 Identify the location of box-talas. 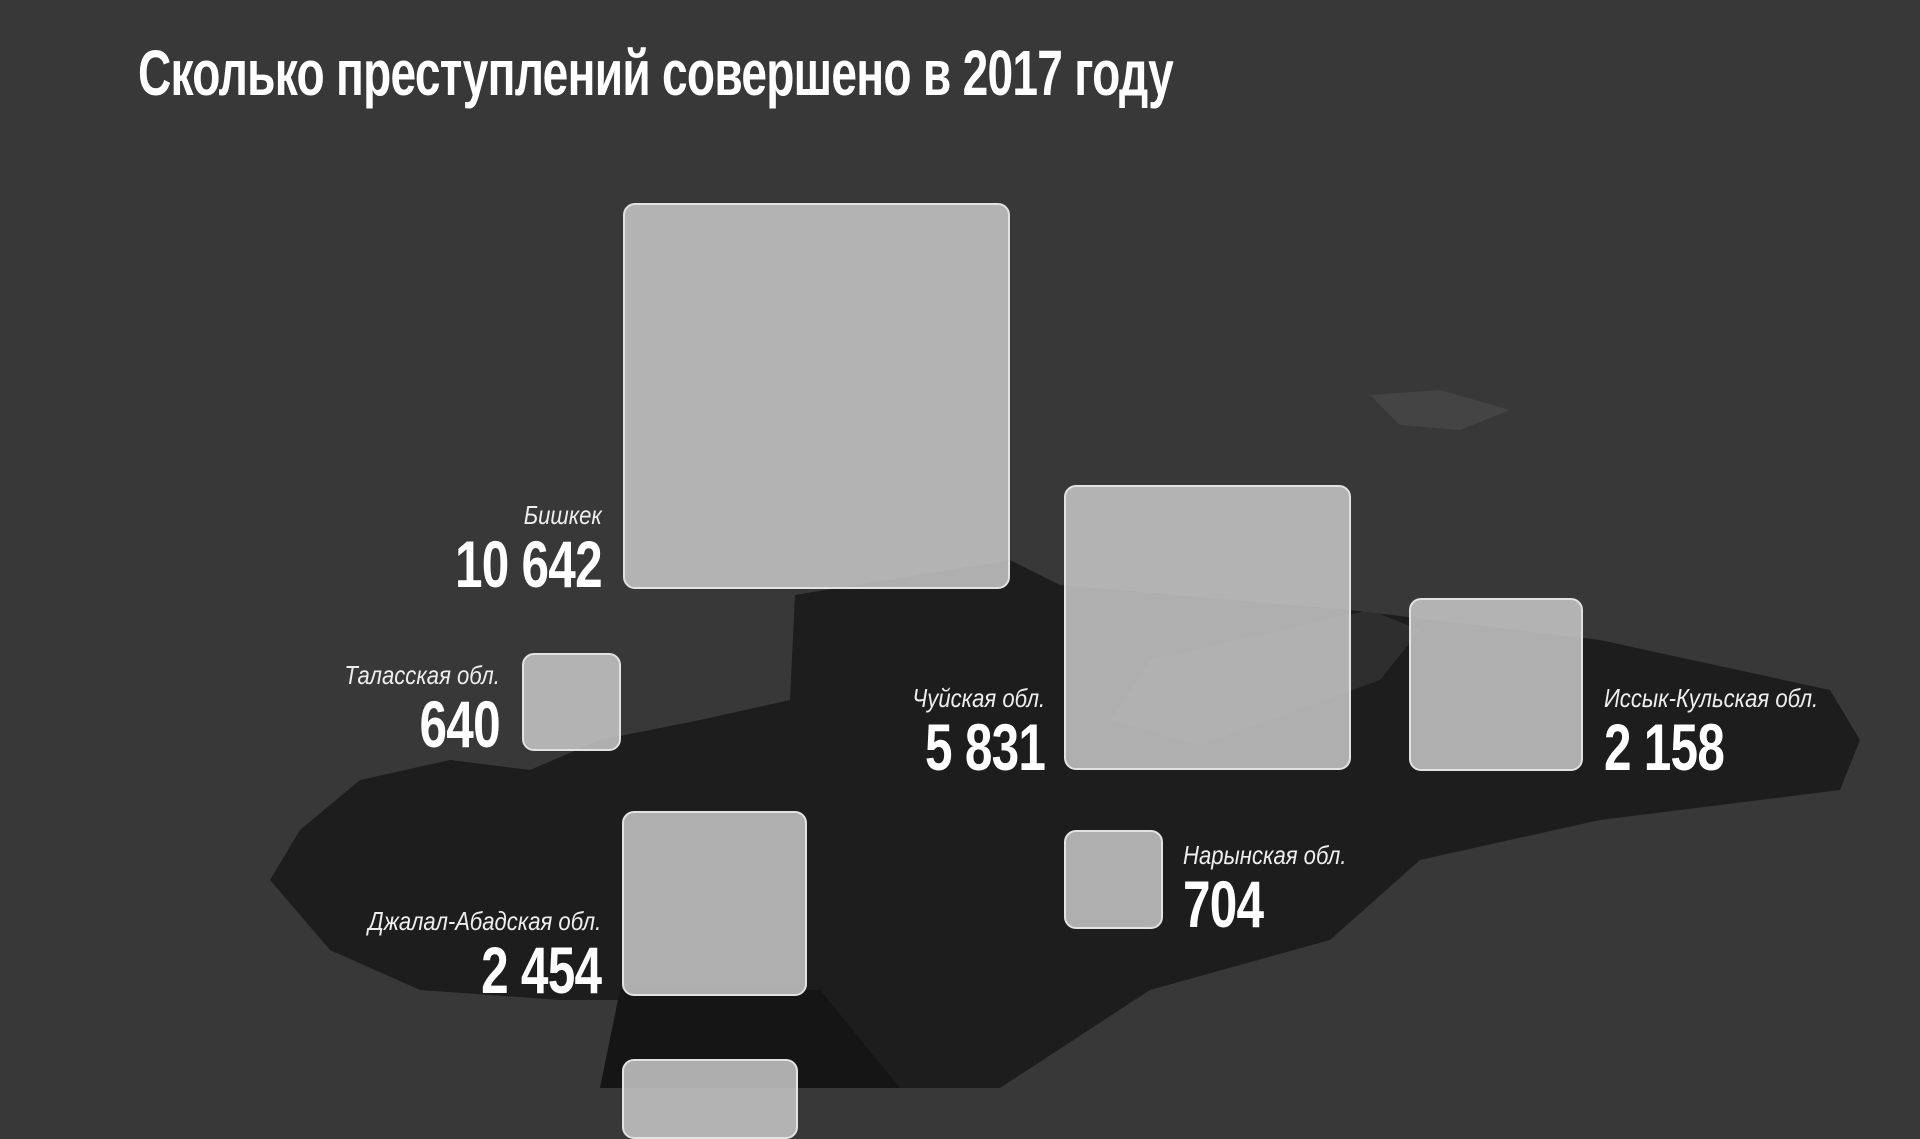
(571, 702).